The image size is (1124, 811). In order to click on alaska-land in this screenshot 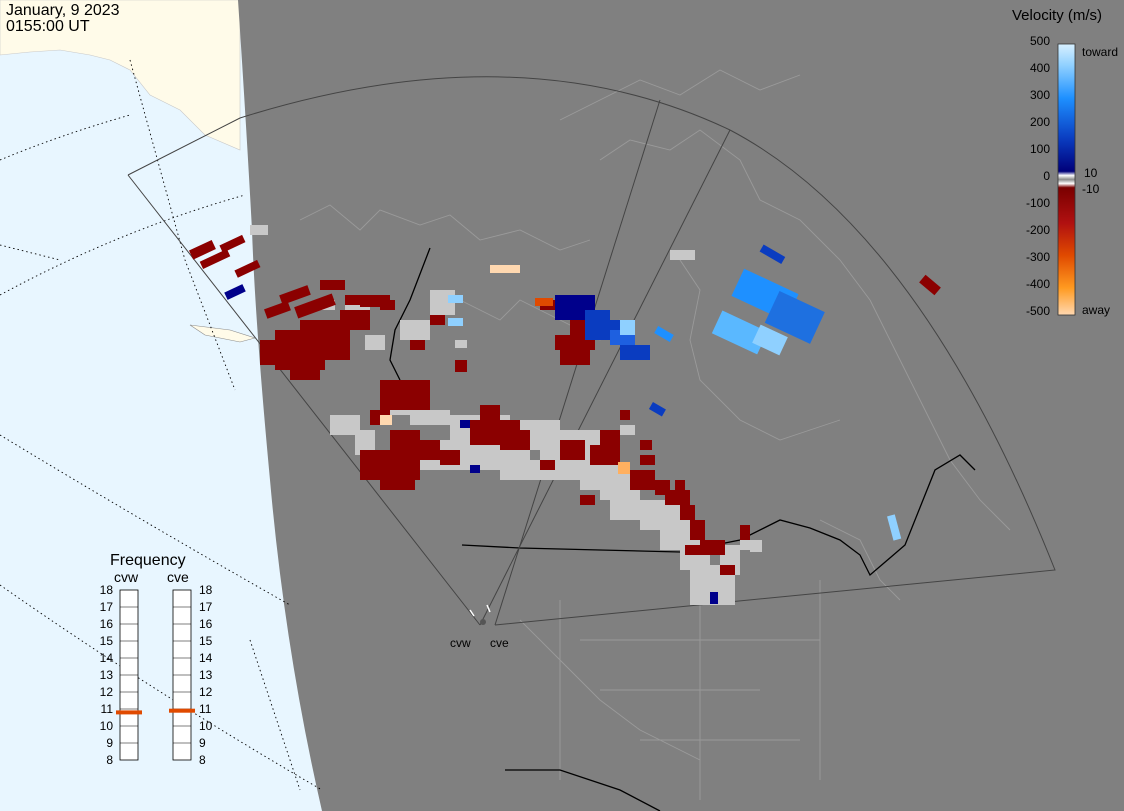, I will do `click(120, 75)`.